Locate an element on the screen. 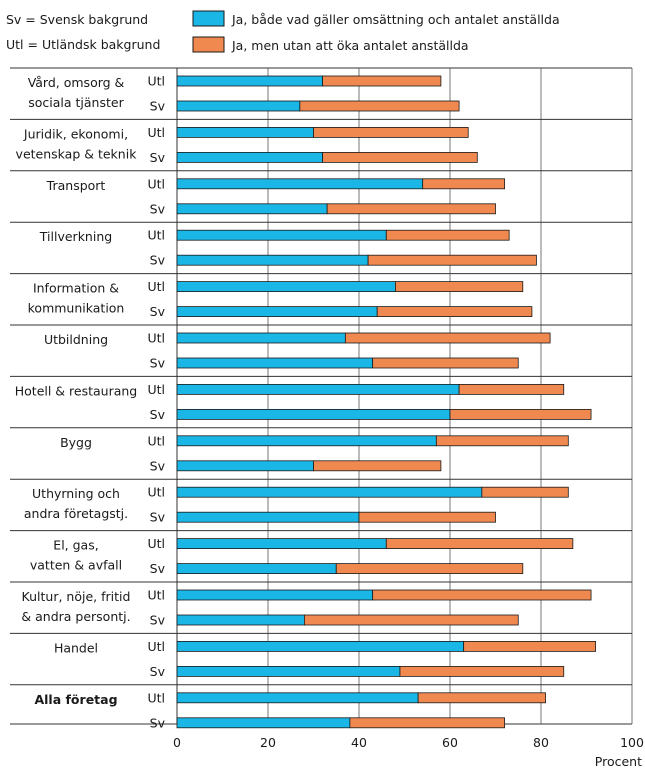 The image size is (645, 770). x-tick-label: 100 is located at coordinates (632, 742).